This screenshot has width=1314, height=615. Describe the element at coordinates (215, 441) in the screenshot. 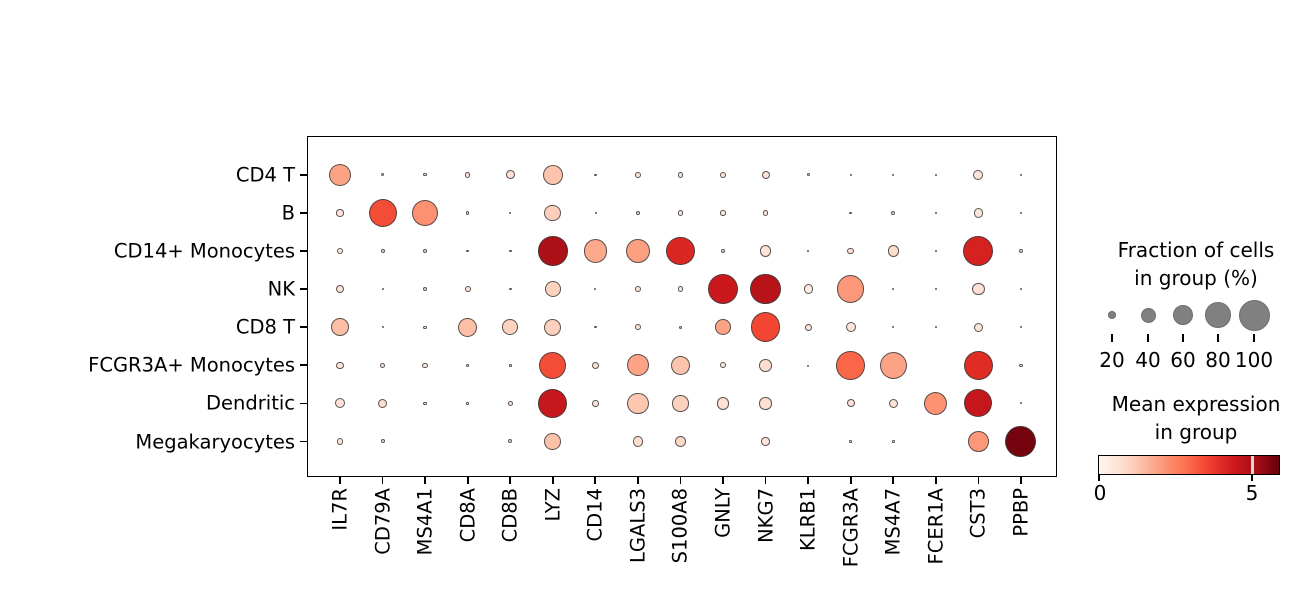

I see `y-axis-label: Megakaryocytes` at that location.